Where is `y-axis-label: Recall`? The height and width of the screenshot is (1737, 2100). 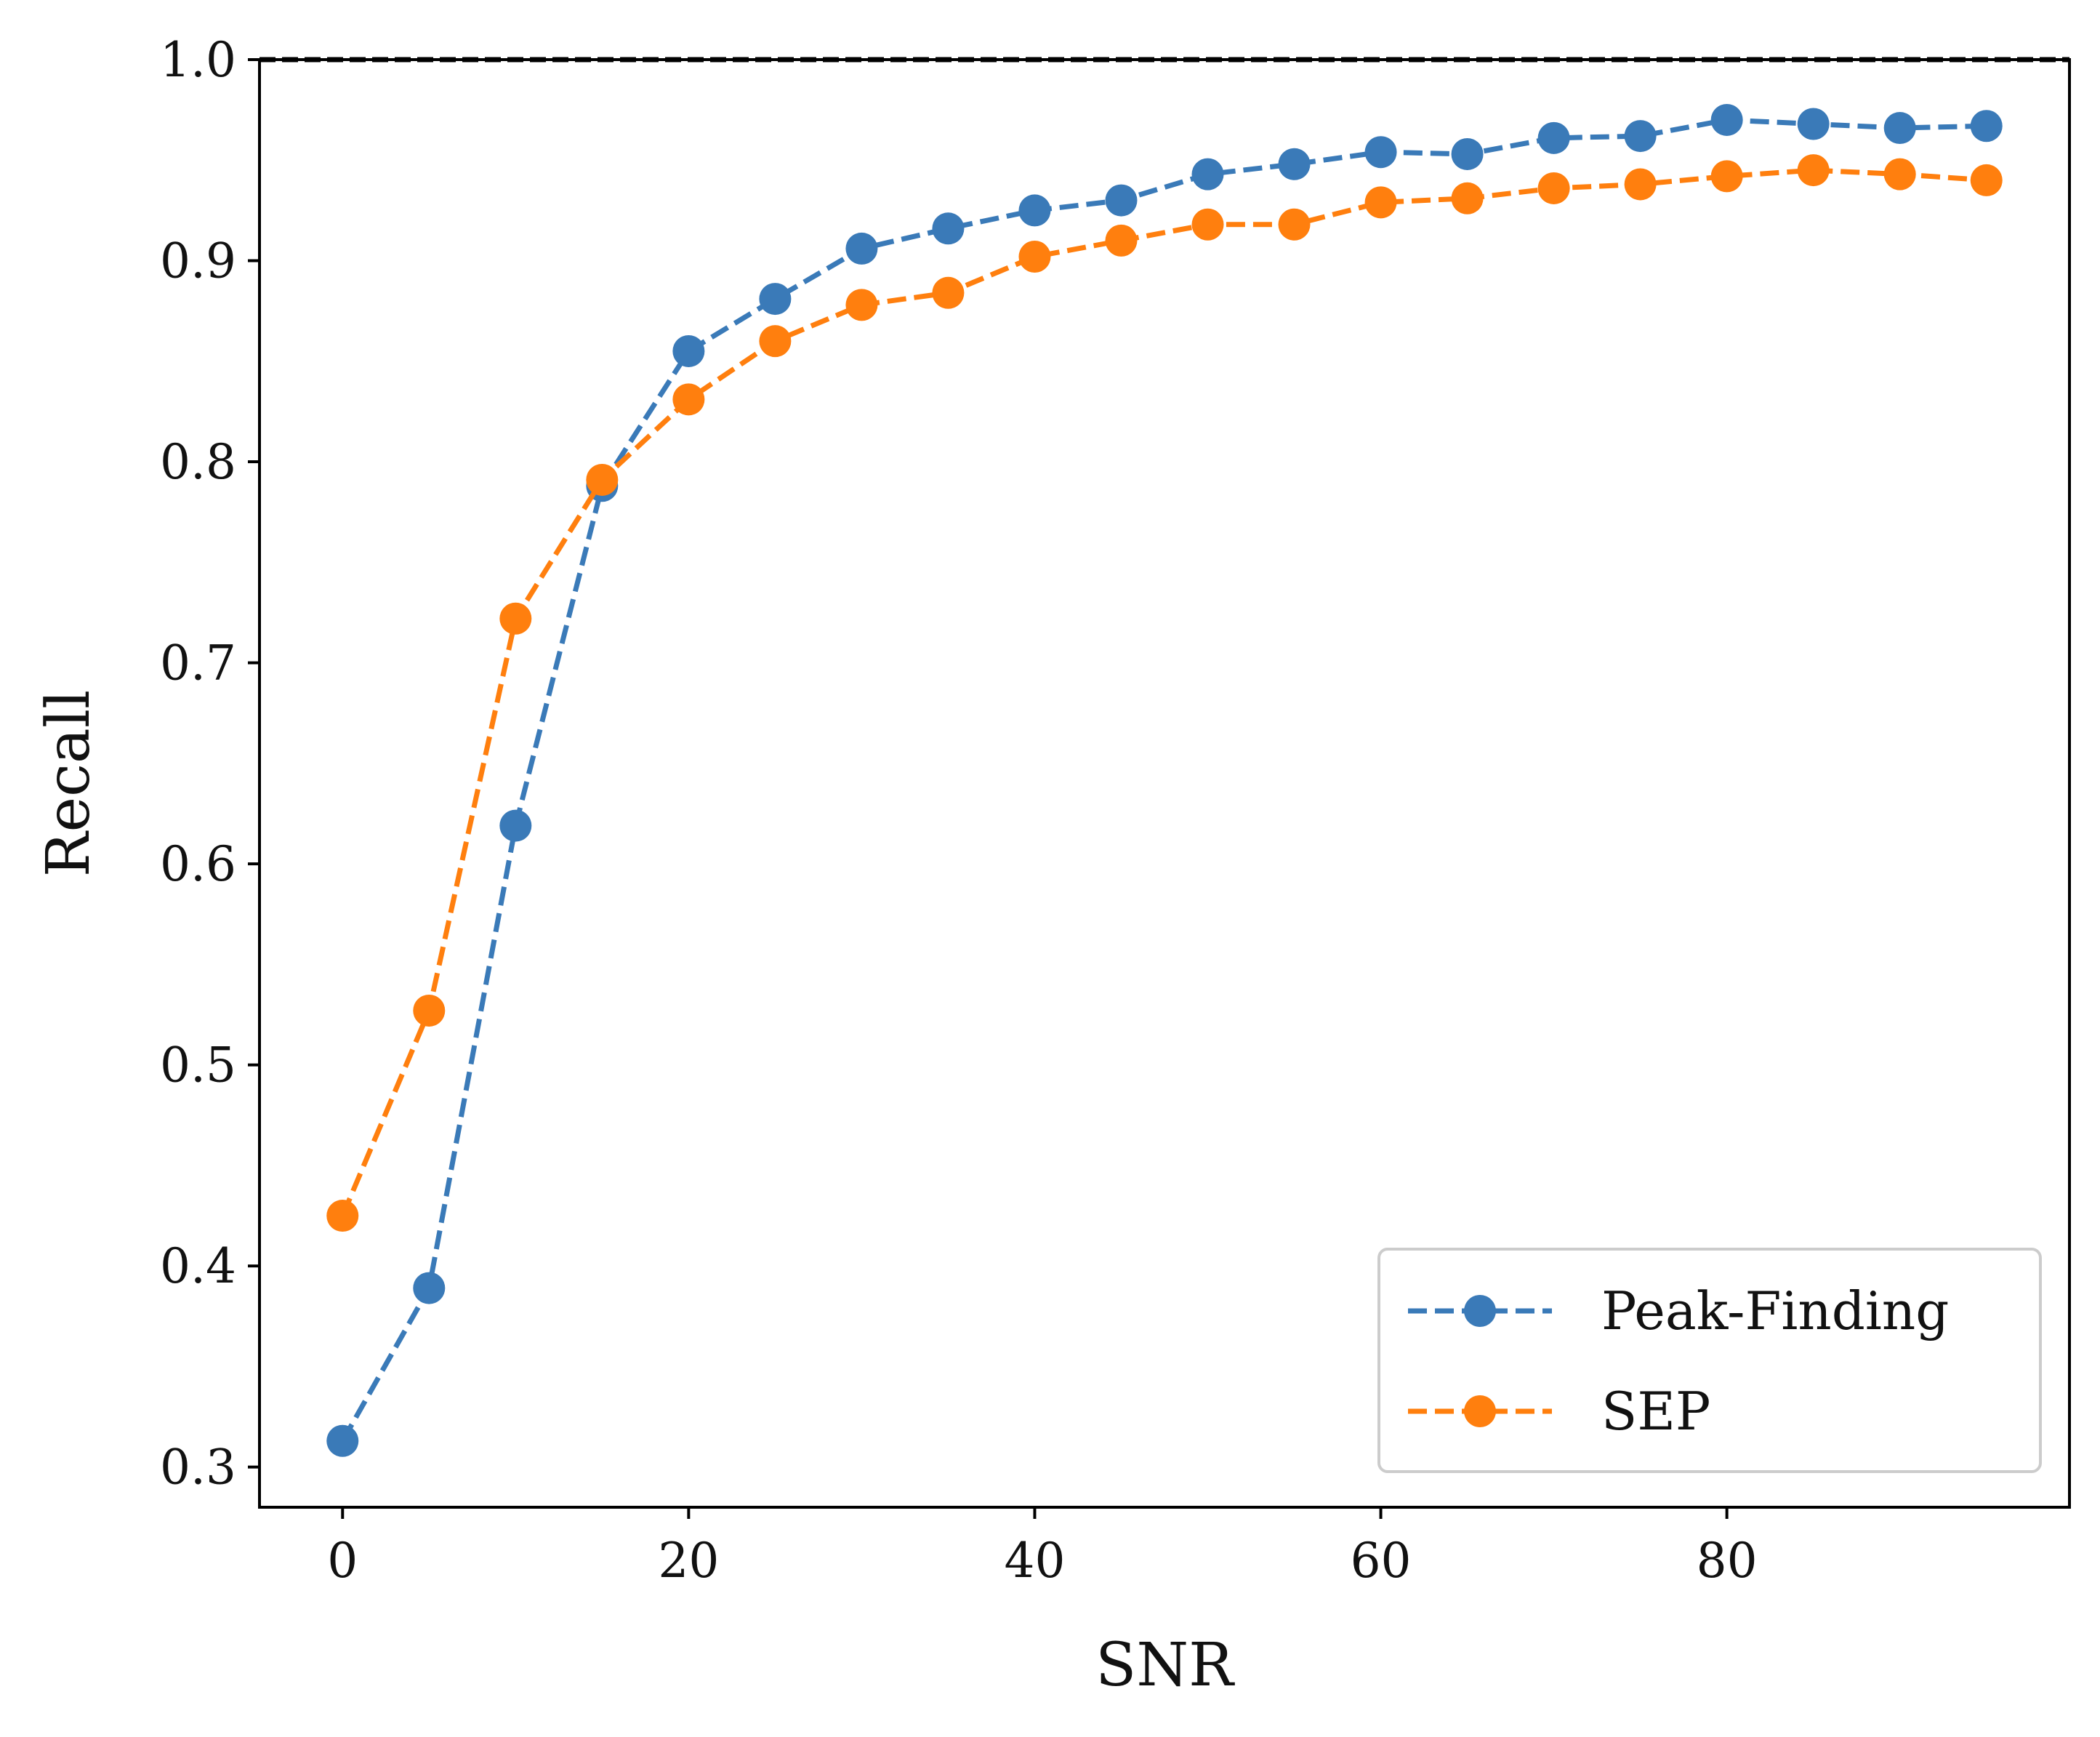 y-axis-label: Recall is located at coordinates (68, 784).